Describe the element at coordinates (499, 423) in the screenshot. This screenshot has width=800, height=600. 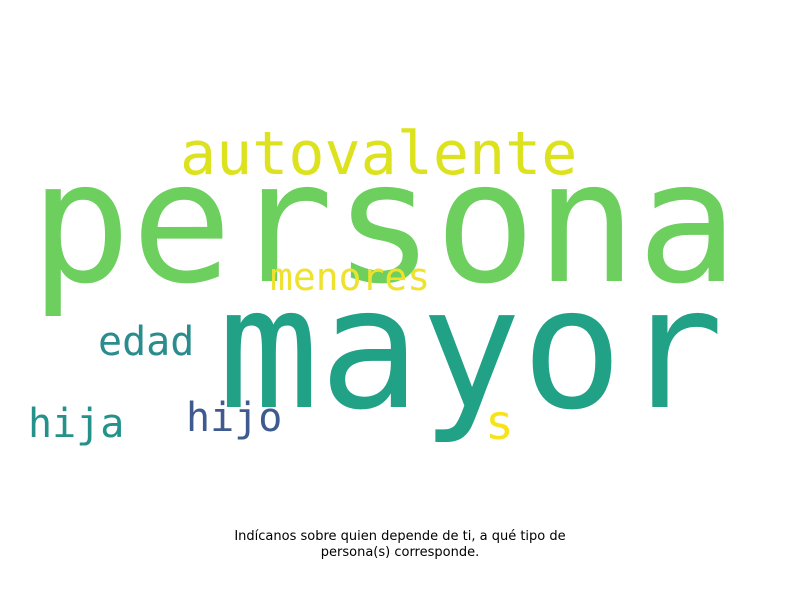
I see `word-s: s` at that location.